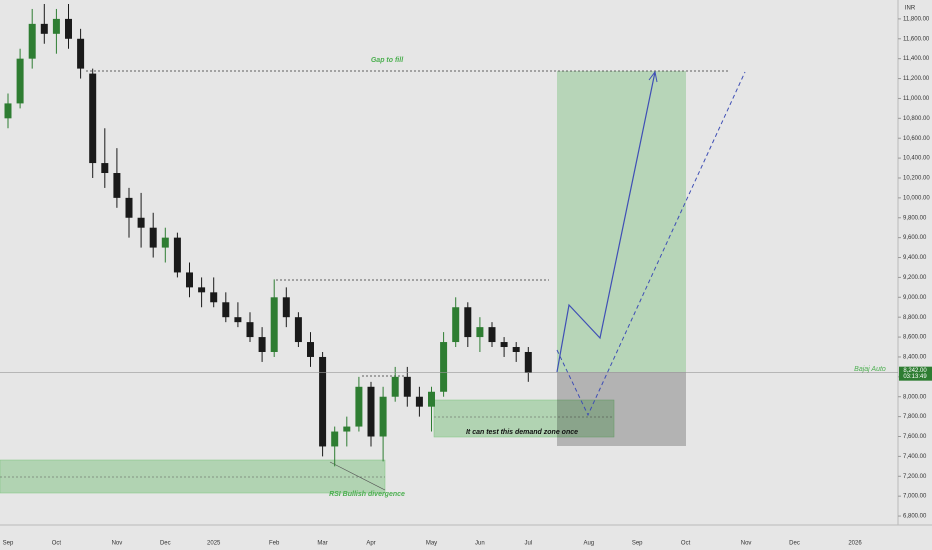 The height and width of the screenshot is (550, 932). I want to click on y-tick-label: 7,000.00, so click(915, 497).